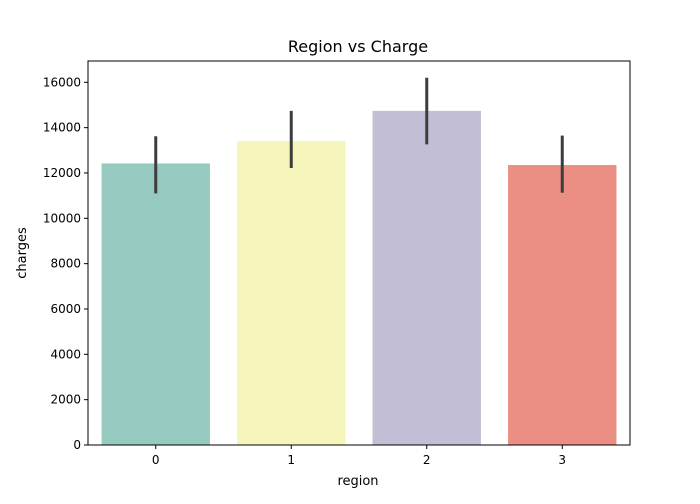  I want to click on x-tick-label: 2, so click(427, 460).